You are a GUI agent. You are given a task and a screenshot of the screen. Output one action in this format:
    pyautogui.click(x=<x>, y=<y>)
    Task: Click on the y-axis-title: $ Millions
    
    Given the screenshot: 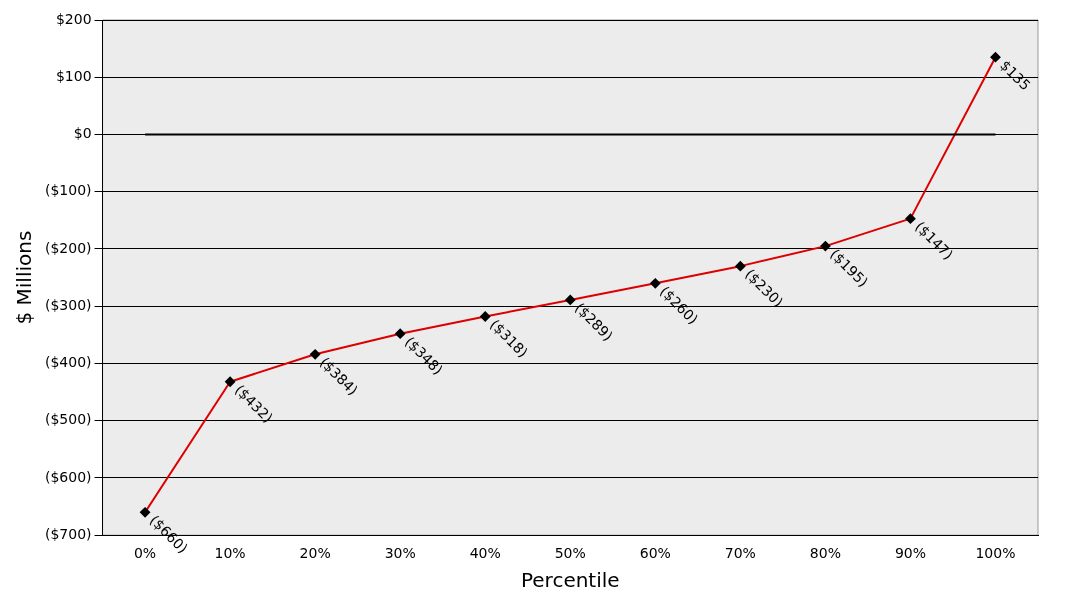 What is the action you would take?
    pyautogui.click(x=24, y=277)
    